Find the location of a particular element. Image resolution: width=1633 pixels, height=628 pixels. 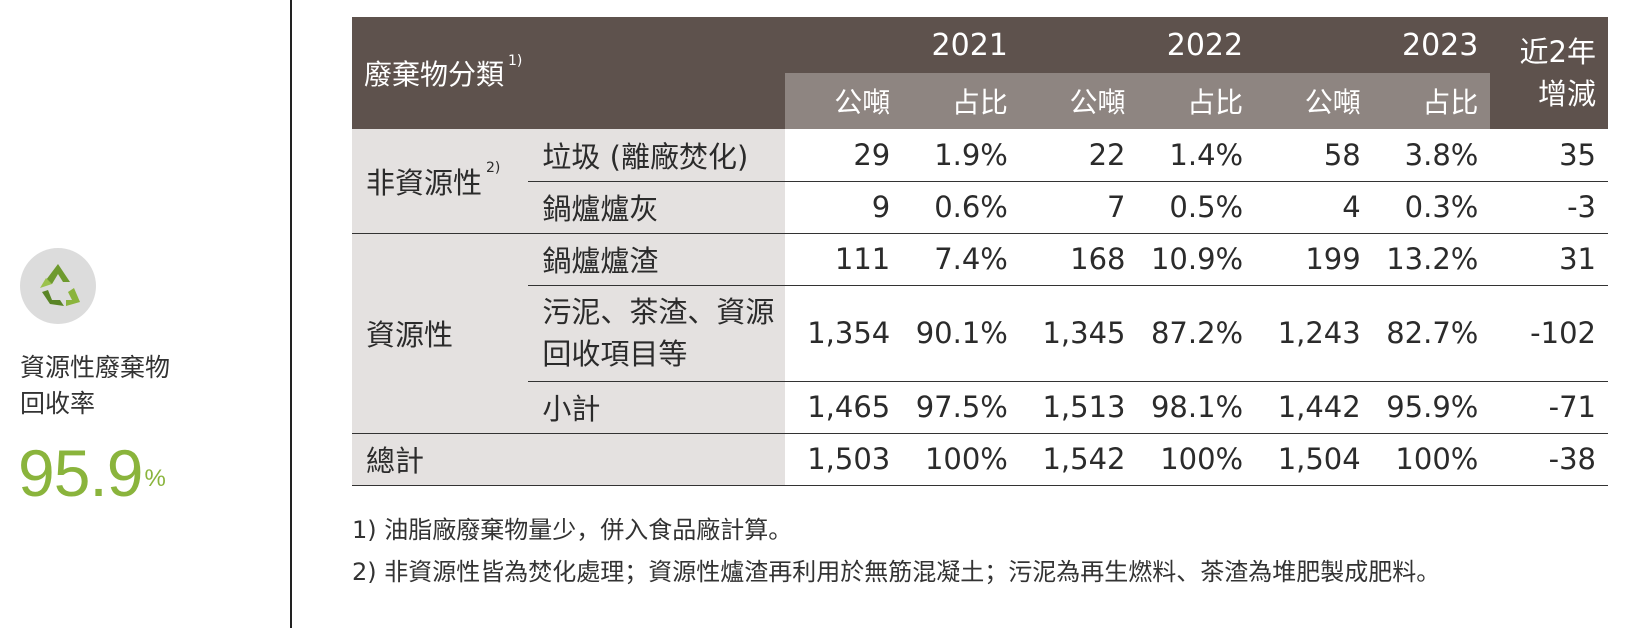

cell: 13.2% is located at coordinates (1431, 259).